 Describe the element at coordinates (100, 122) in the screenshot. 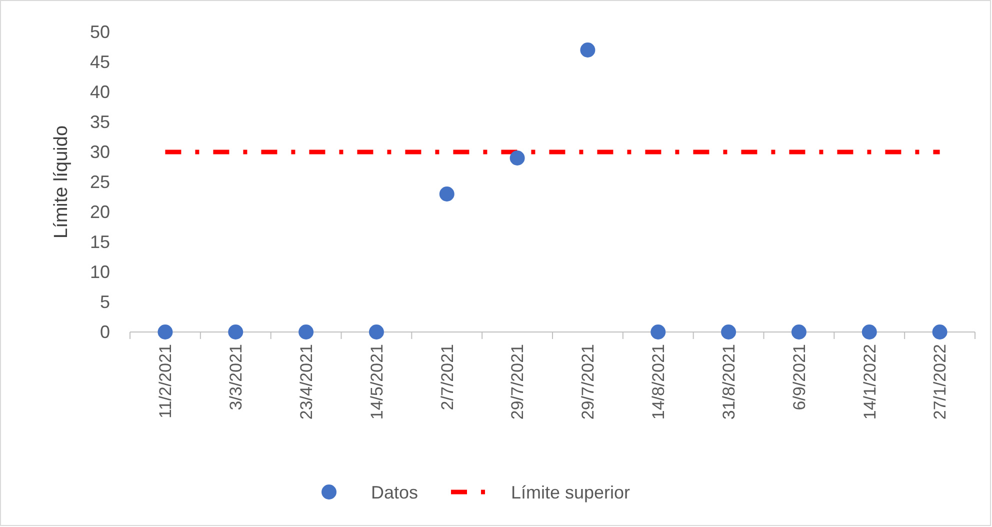

I see `y-tick-label: 35` at that location.